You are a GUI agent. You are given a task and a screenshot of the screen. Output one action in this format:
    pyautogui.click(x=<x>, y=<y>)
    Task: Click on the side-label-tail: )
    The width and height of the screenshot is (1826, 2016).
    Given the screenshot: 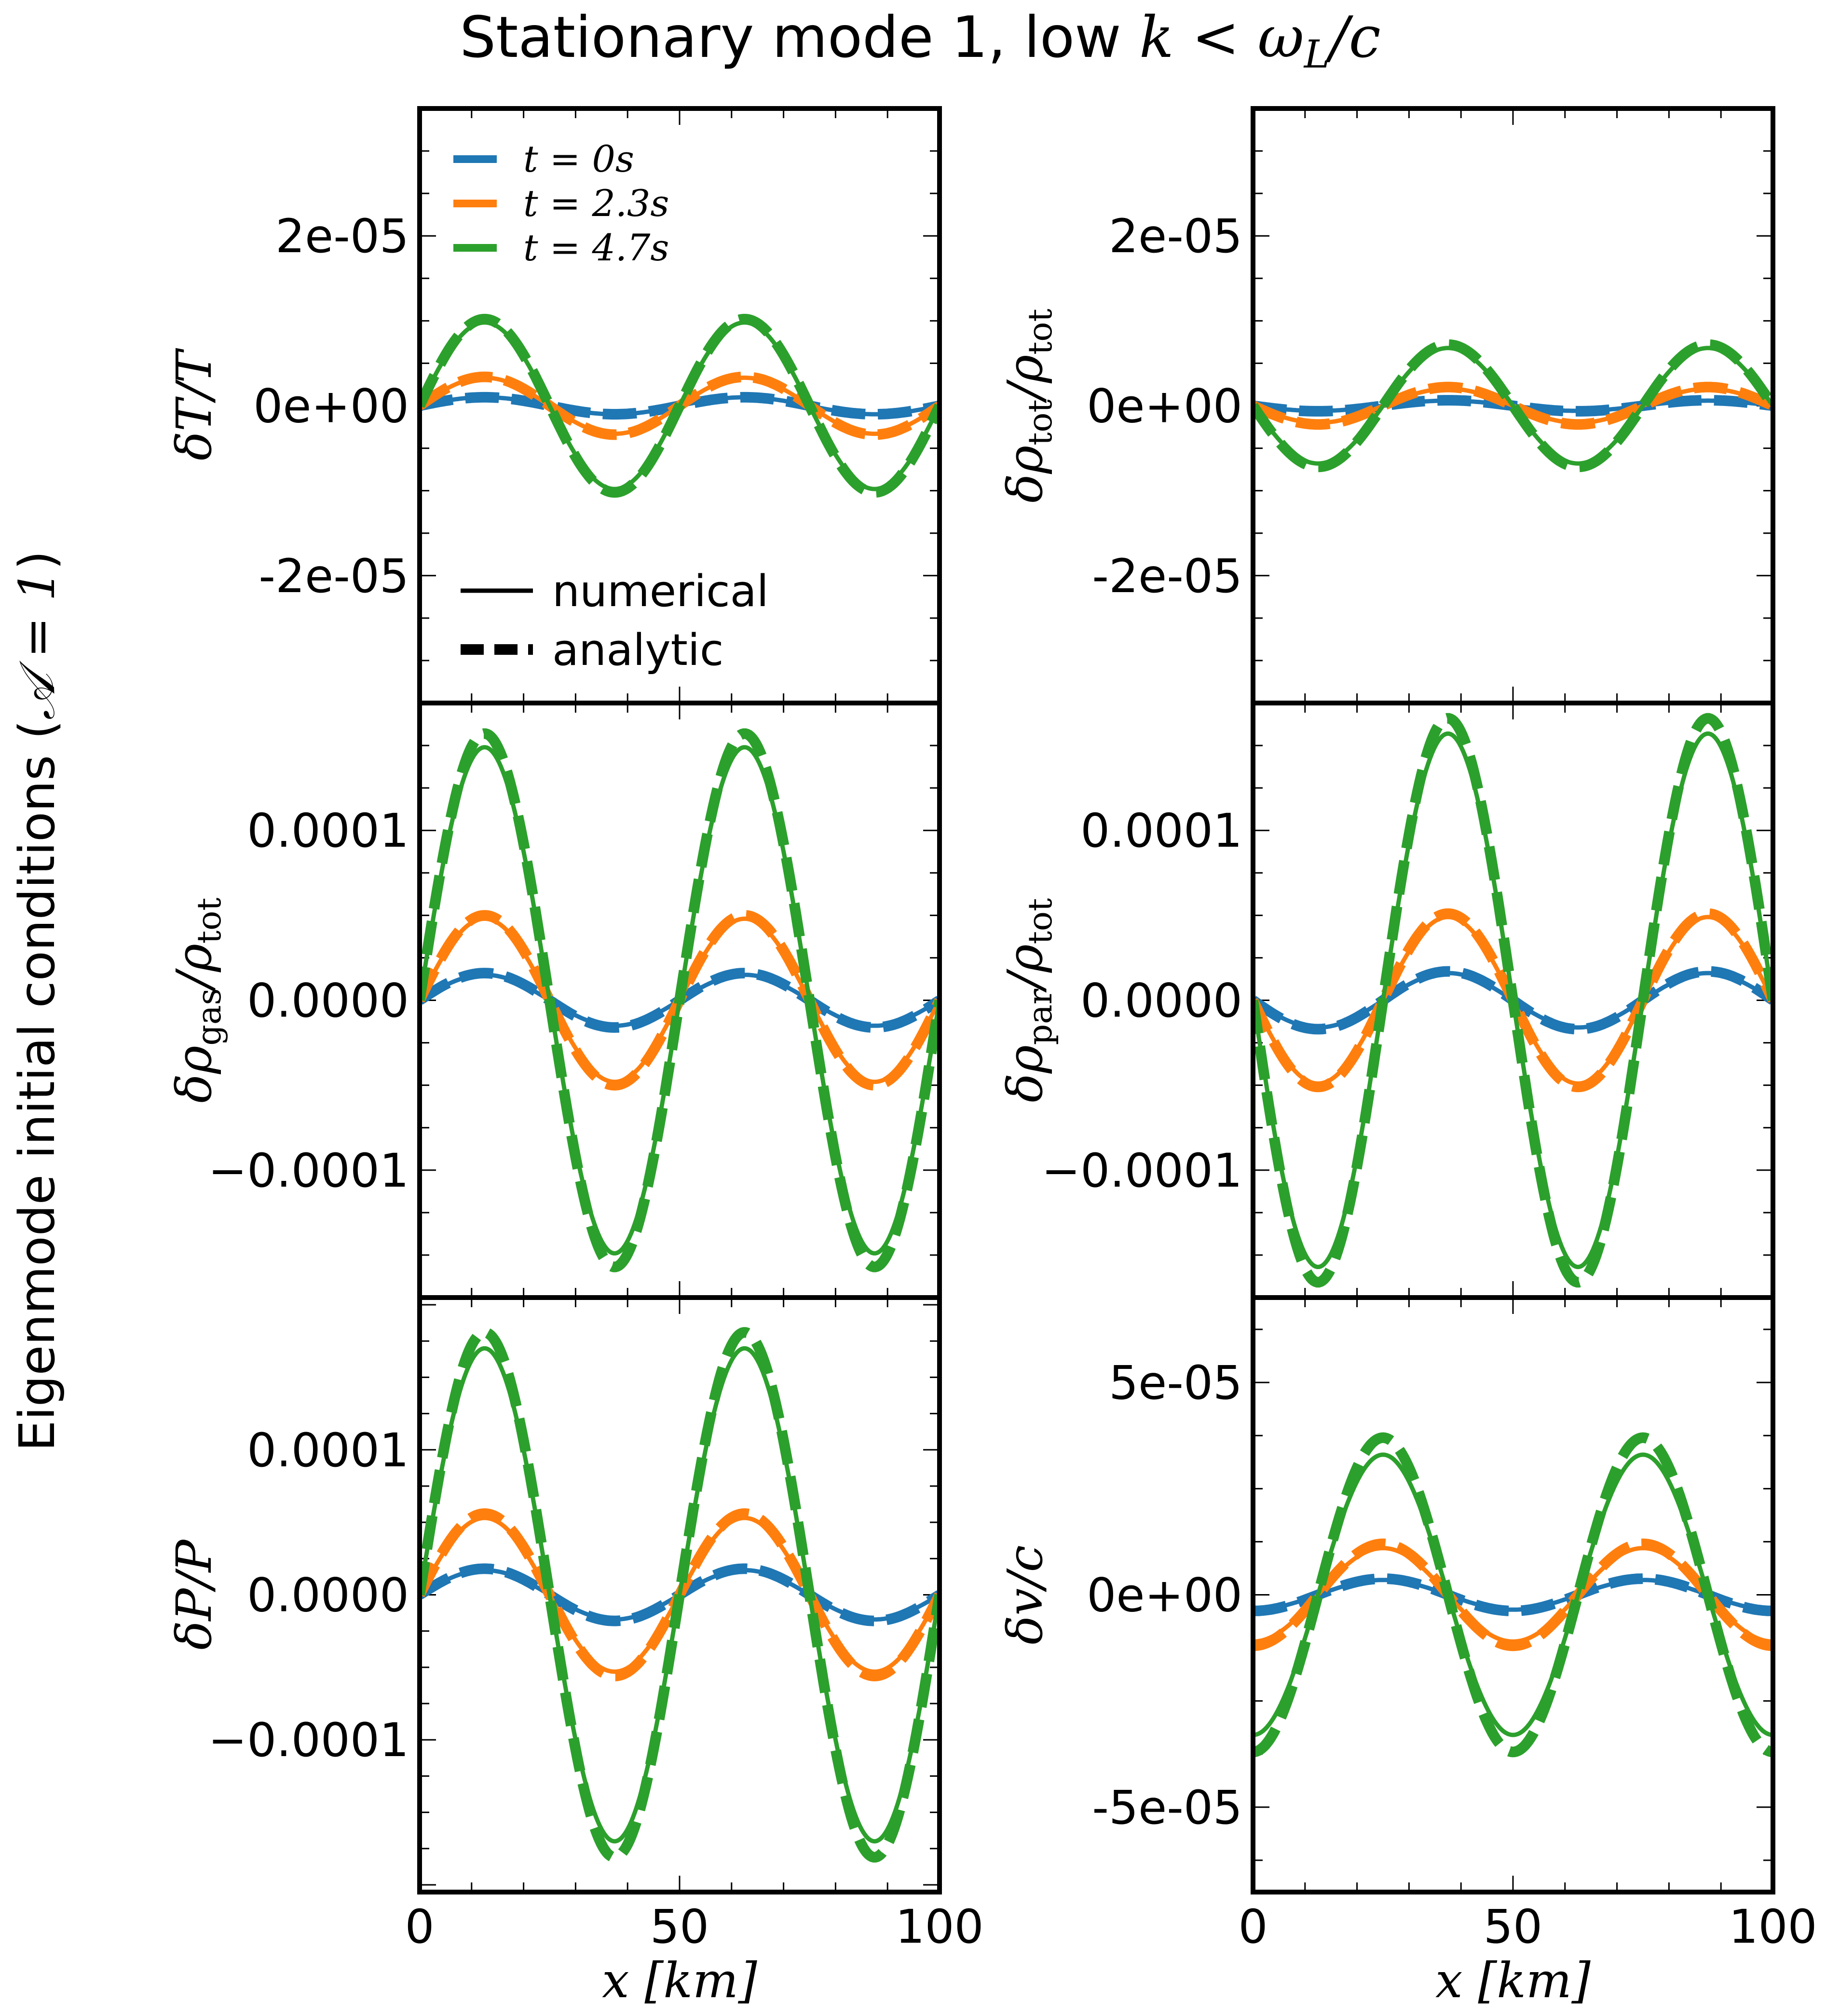 What is the action you would take?
    pyautogui.click(x=37, y=560)
    